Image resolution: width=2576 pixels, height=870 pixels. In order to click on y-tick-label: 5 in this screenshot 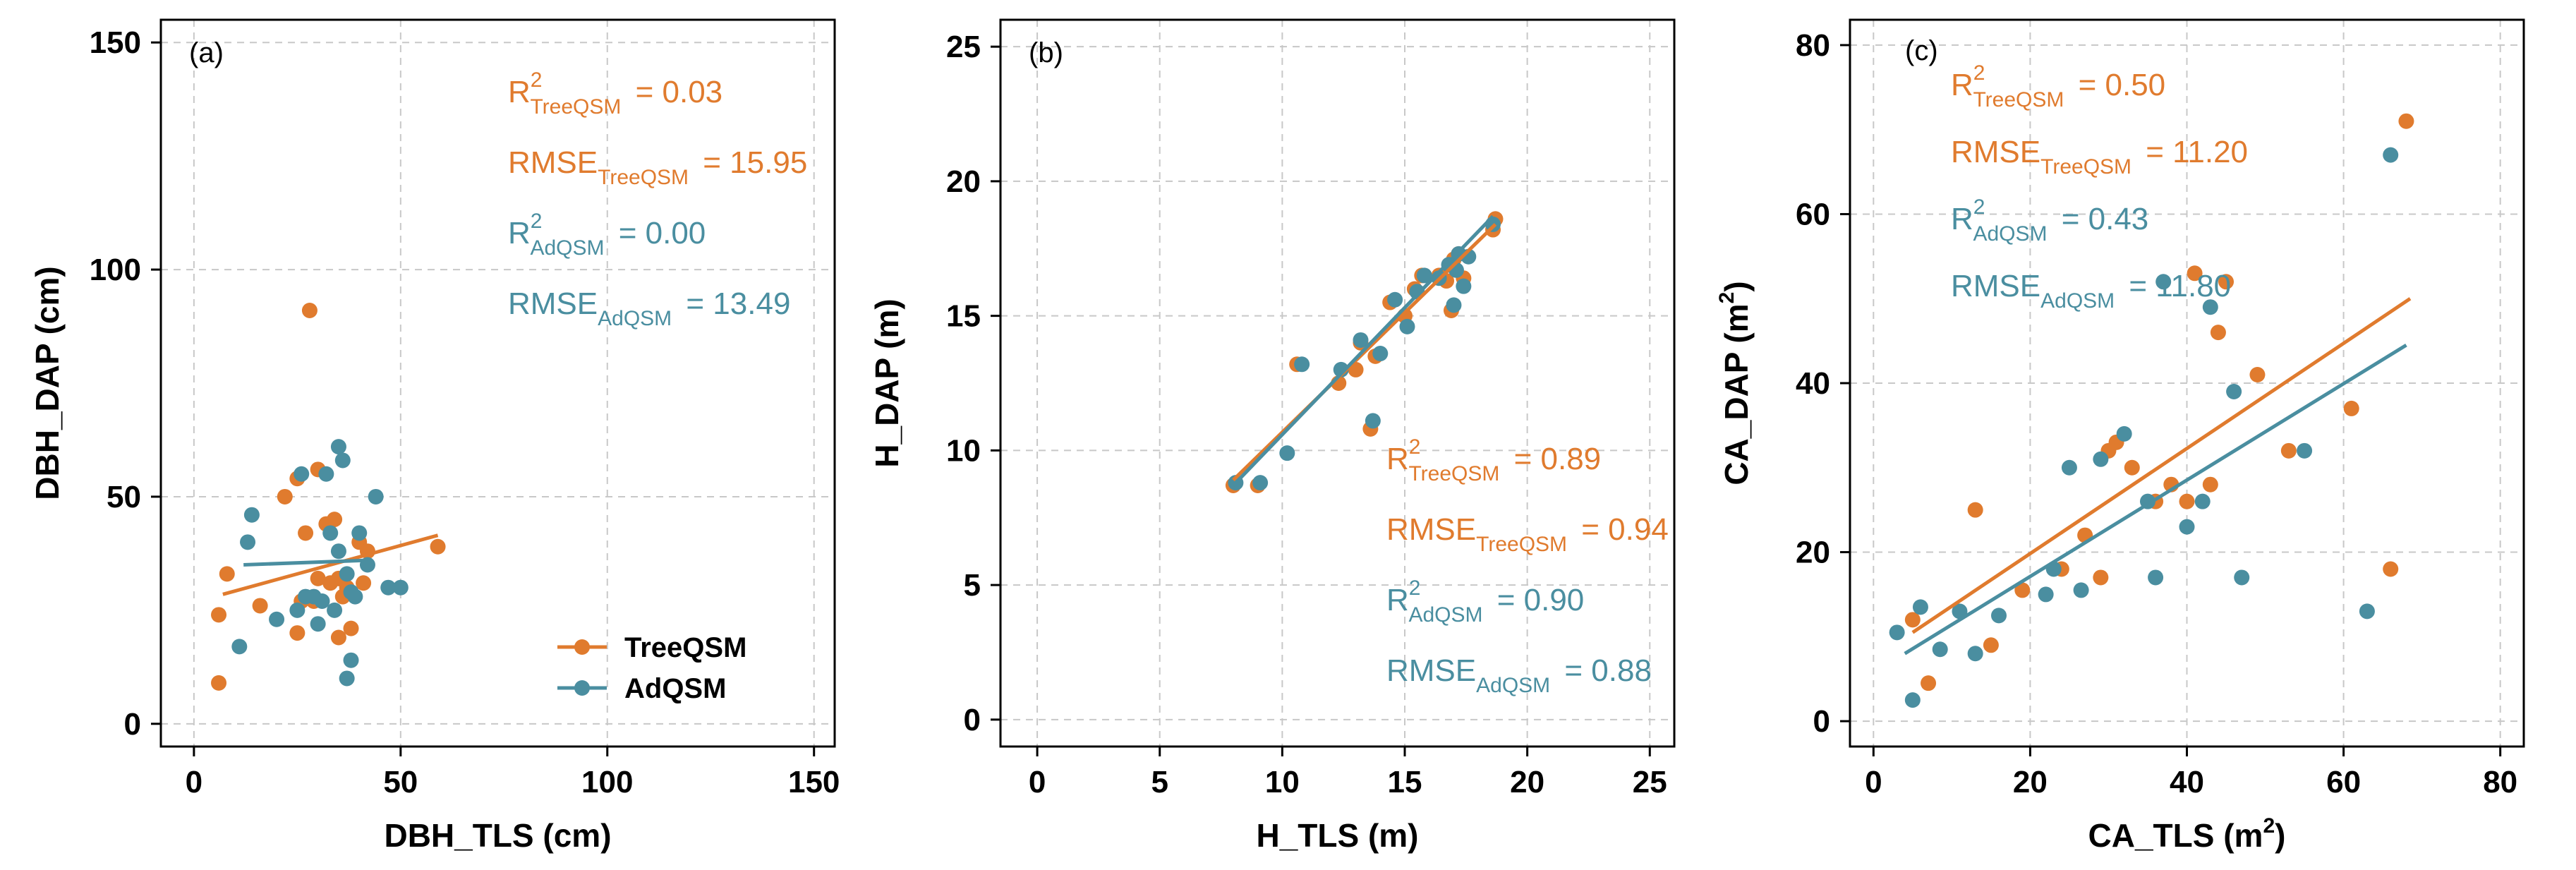, I will do `click(973, 585)`.